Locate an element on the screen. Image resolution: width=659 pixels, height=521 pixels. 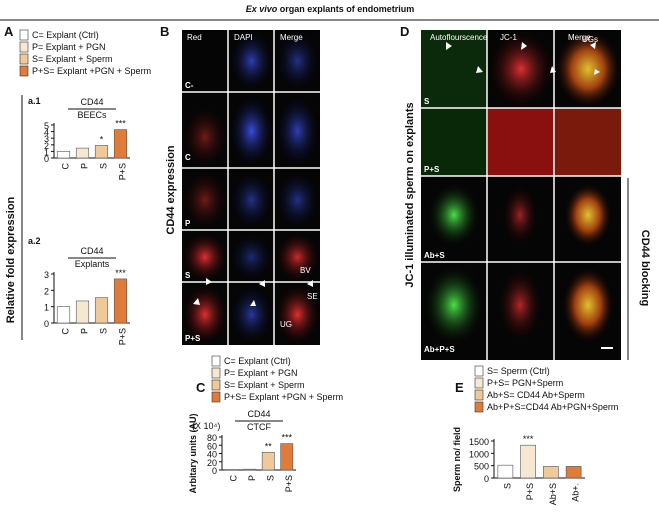
row-label: C- is located at coordinates (189, 85).